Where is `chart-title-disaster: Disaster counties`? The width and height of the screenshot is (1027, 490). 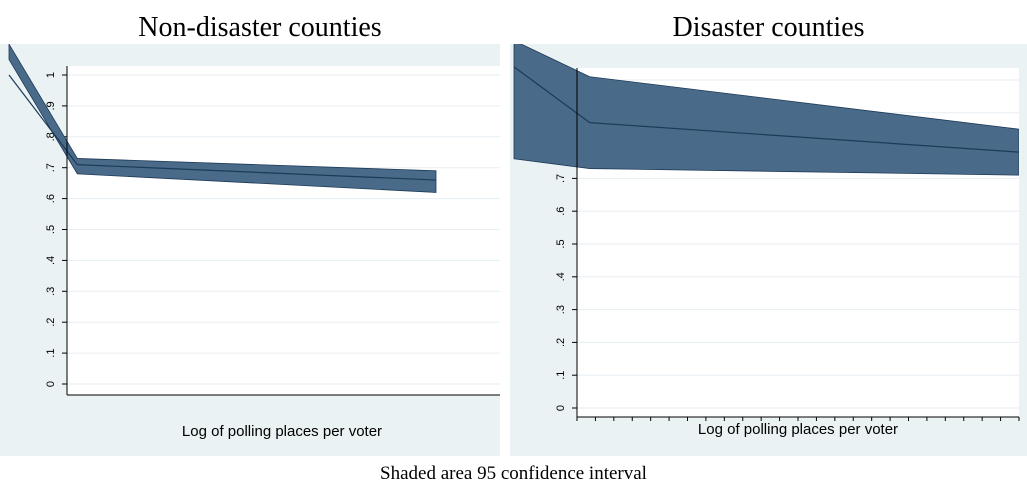
chart-title-disaster: Disaster counties is located at coordinates (768, 27).